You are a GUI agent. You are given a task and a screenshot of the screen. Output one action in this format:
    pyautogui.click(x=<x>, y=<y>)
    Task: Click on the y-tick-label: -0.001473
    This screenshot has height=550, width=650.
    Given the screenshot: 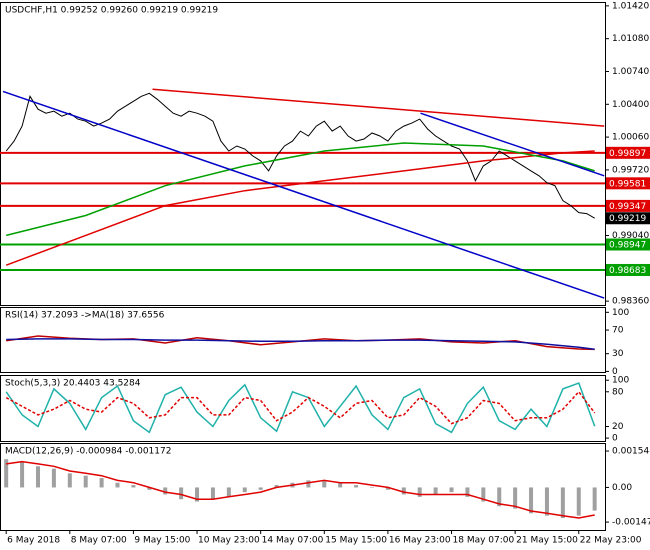 What is the action you would take?
    pyautogui.click(x=631, y=523)
    